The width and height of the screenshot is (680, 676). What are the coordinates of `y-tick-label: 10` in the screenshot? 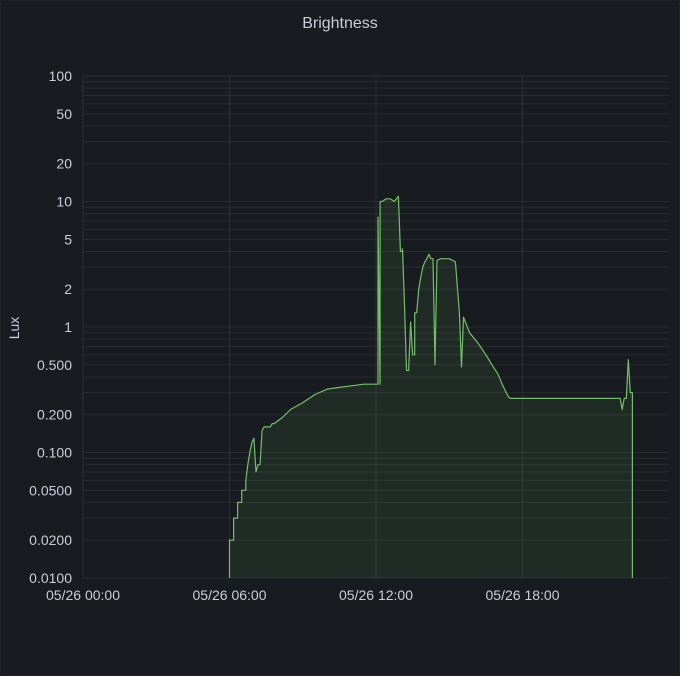 It's located at (64, 202).